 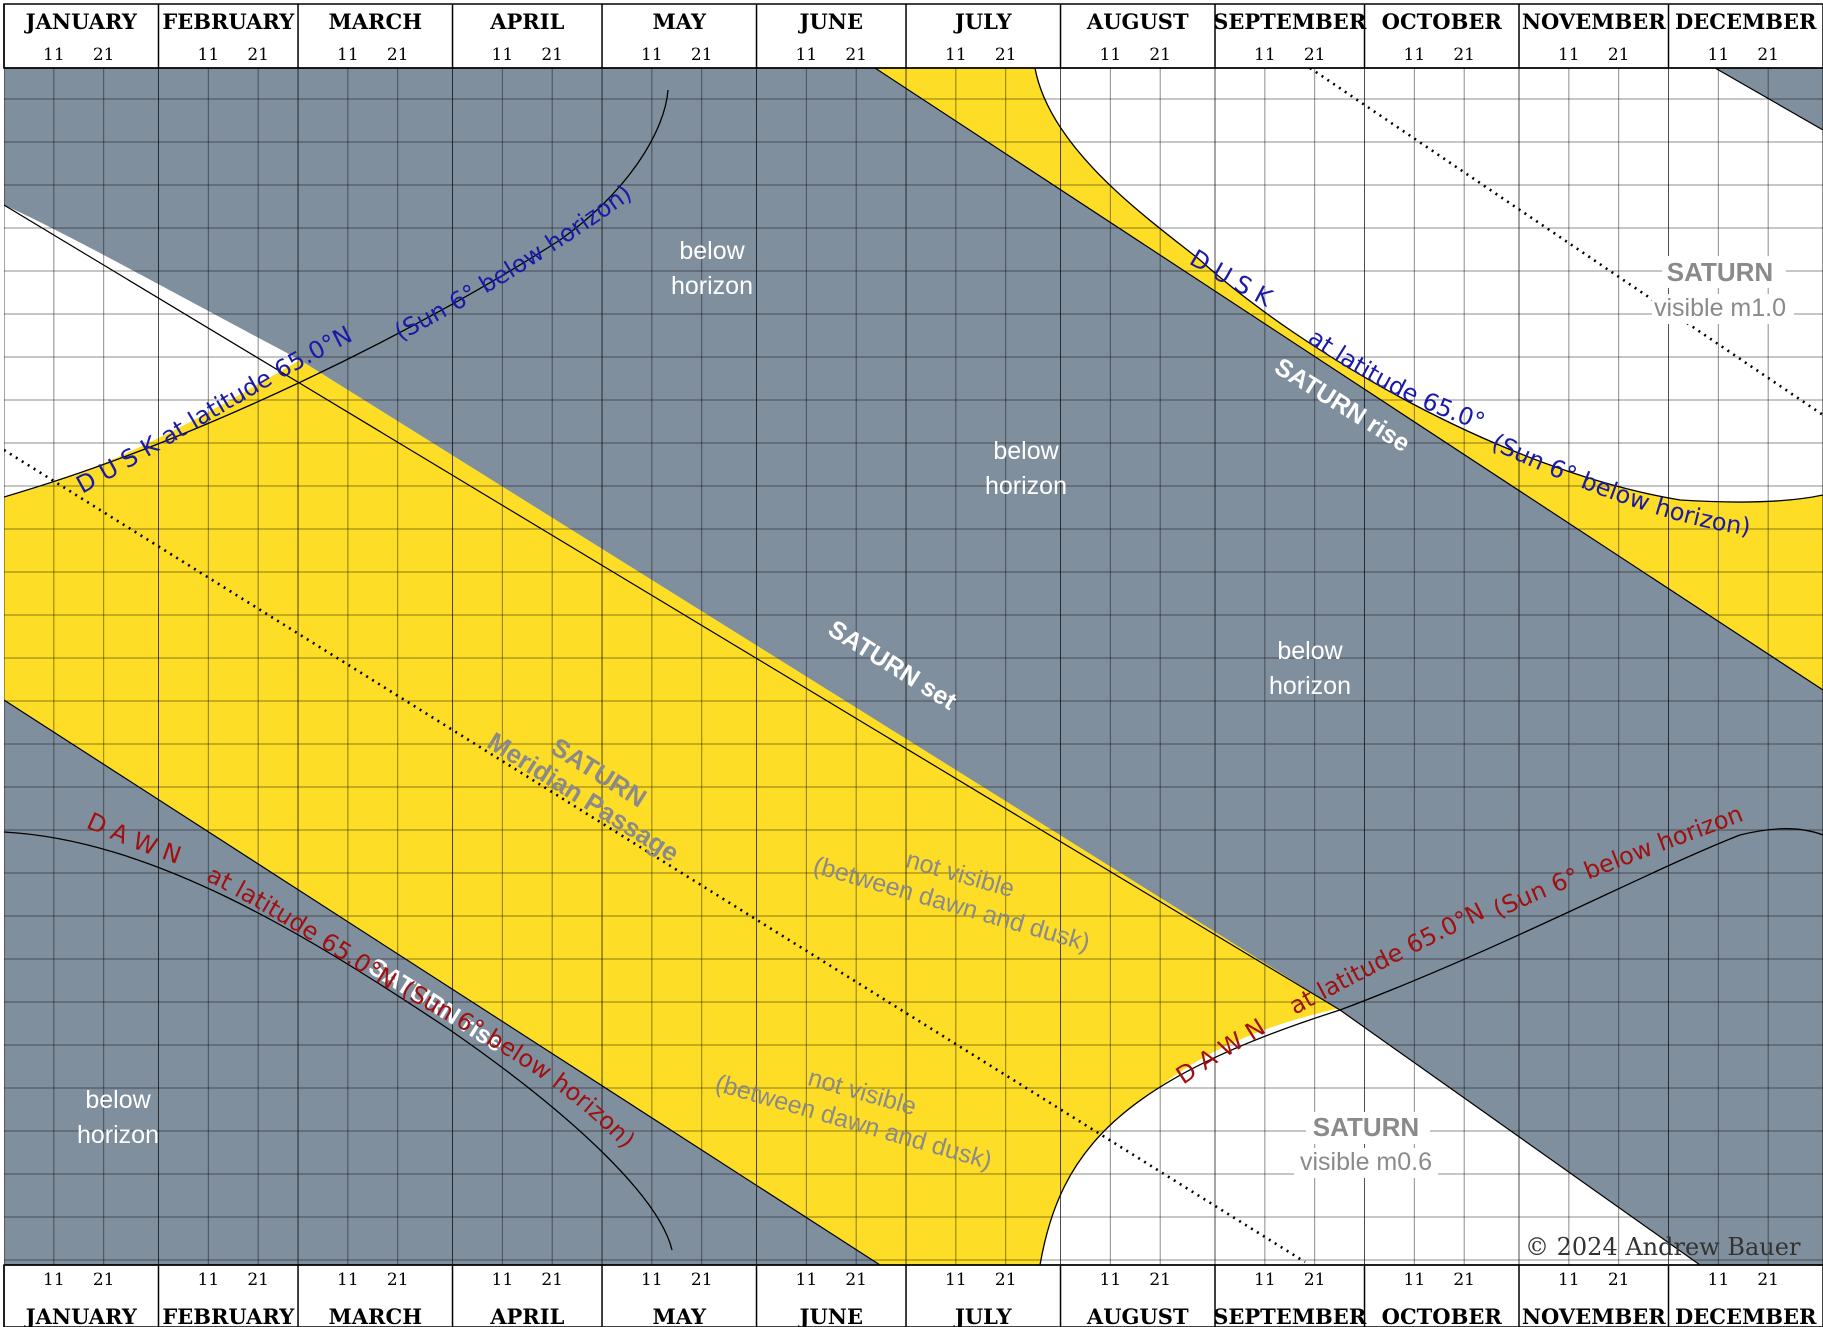 I want to click on month-label-bottom: JANUARY, so click(x=81, y=1315).